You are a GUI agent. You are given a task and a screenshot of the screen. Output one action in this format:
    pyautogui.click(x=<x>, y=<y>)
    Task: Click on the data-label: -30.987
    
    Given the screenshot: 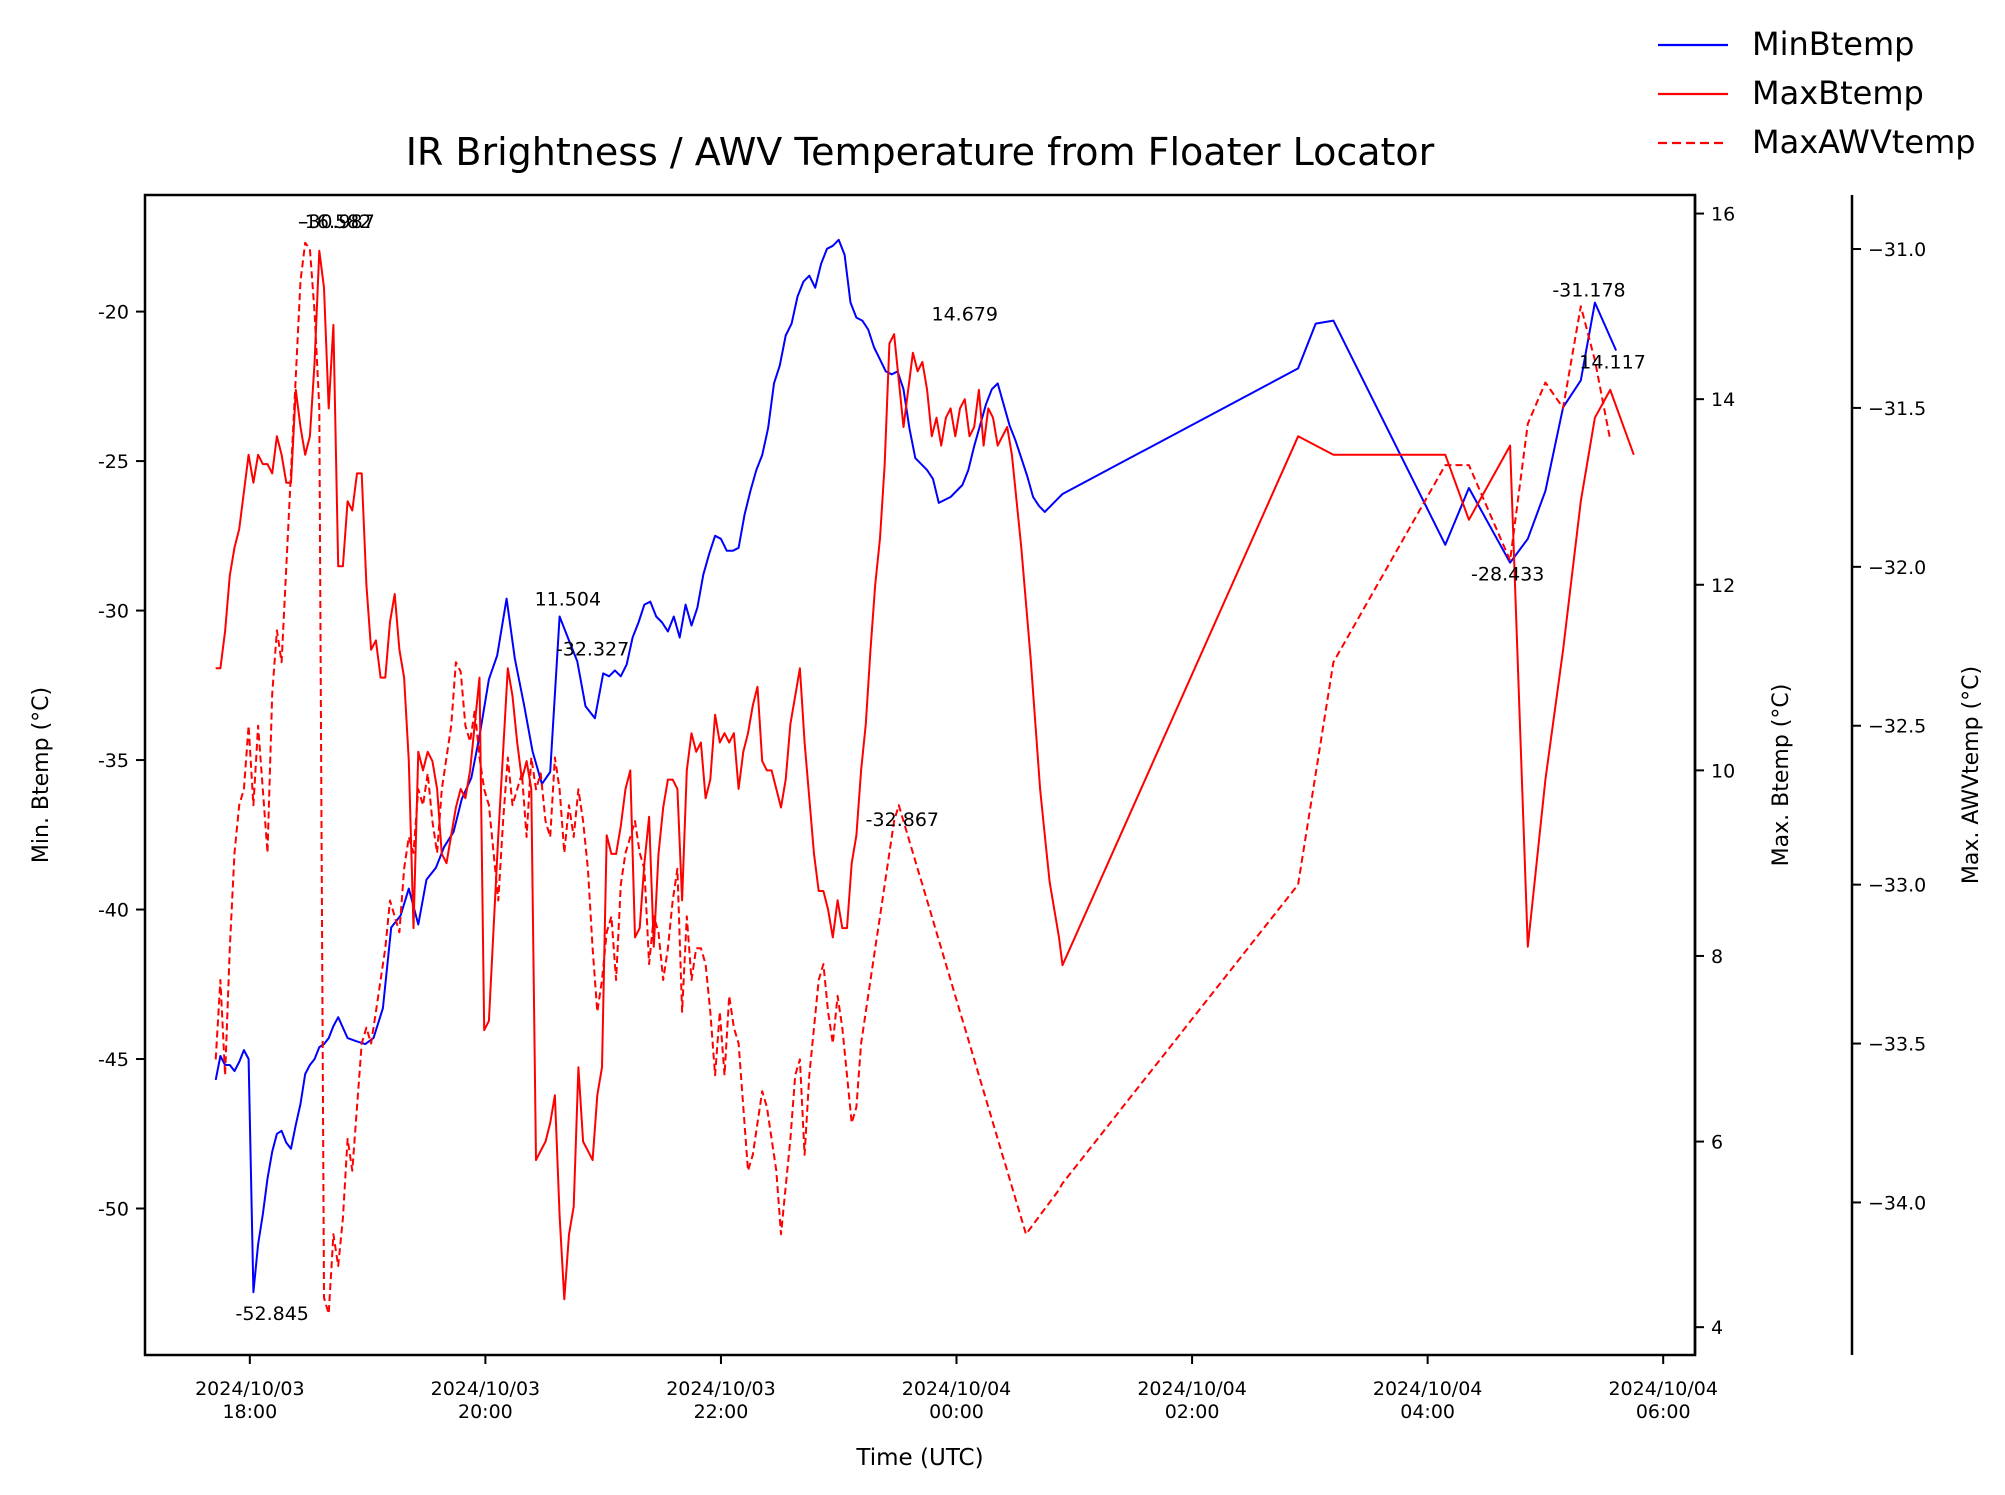 What is the action you would take?
    pyautogui.click(x=337, y=222)
    